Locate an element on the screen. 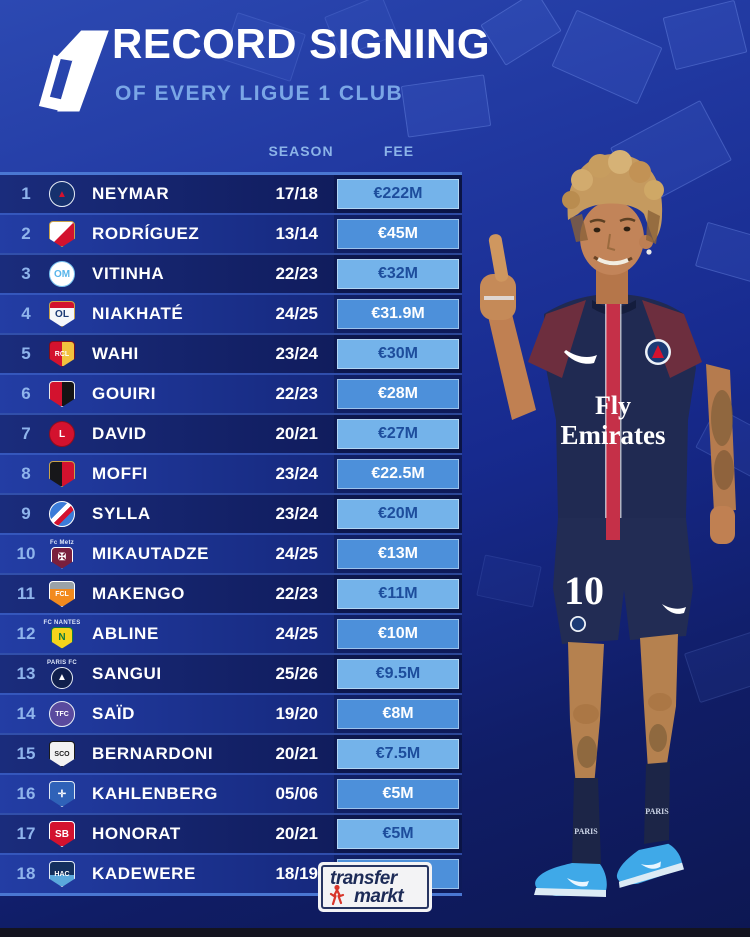 This screenshot has width=750, height=937. rank-number: 13 is located at coordinates (26, 673).